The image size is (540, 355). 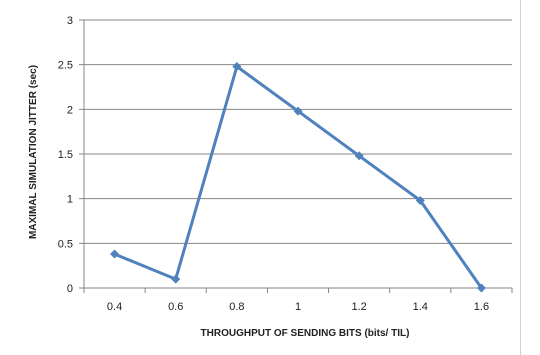 What do you see at coordinates (481, 307) in the screenshot?
I see `x-tick-label: 1.6` at bounding box center [481, 307].